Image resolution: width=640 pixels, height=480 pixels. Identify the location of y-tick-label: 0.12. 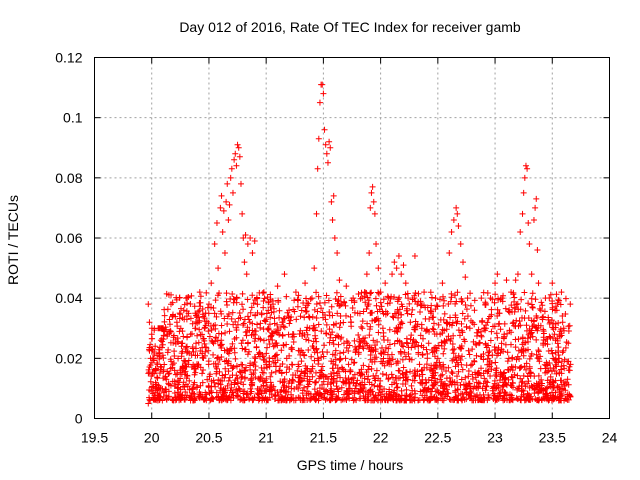
(68, 58).